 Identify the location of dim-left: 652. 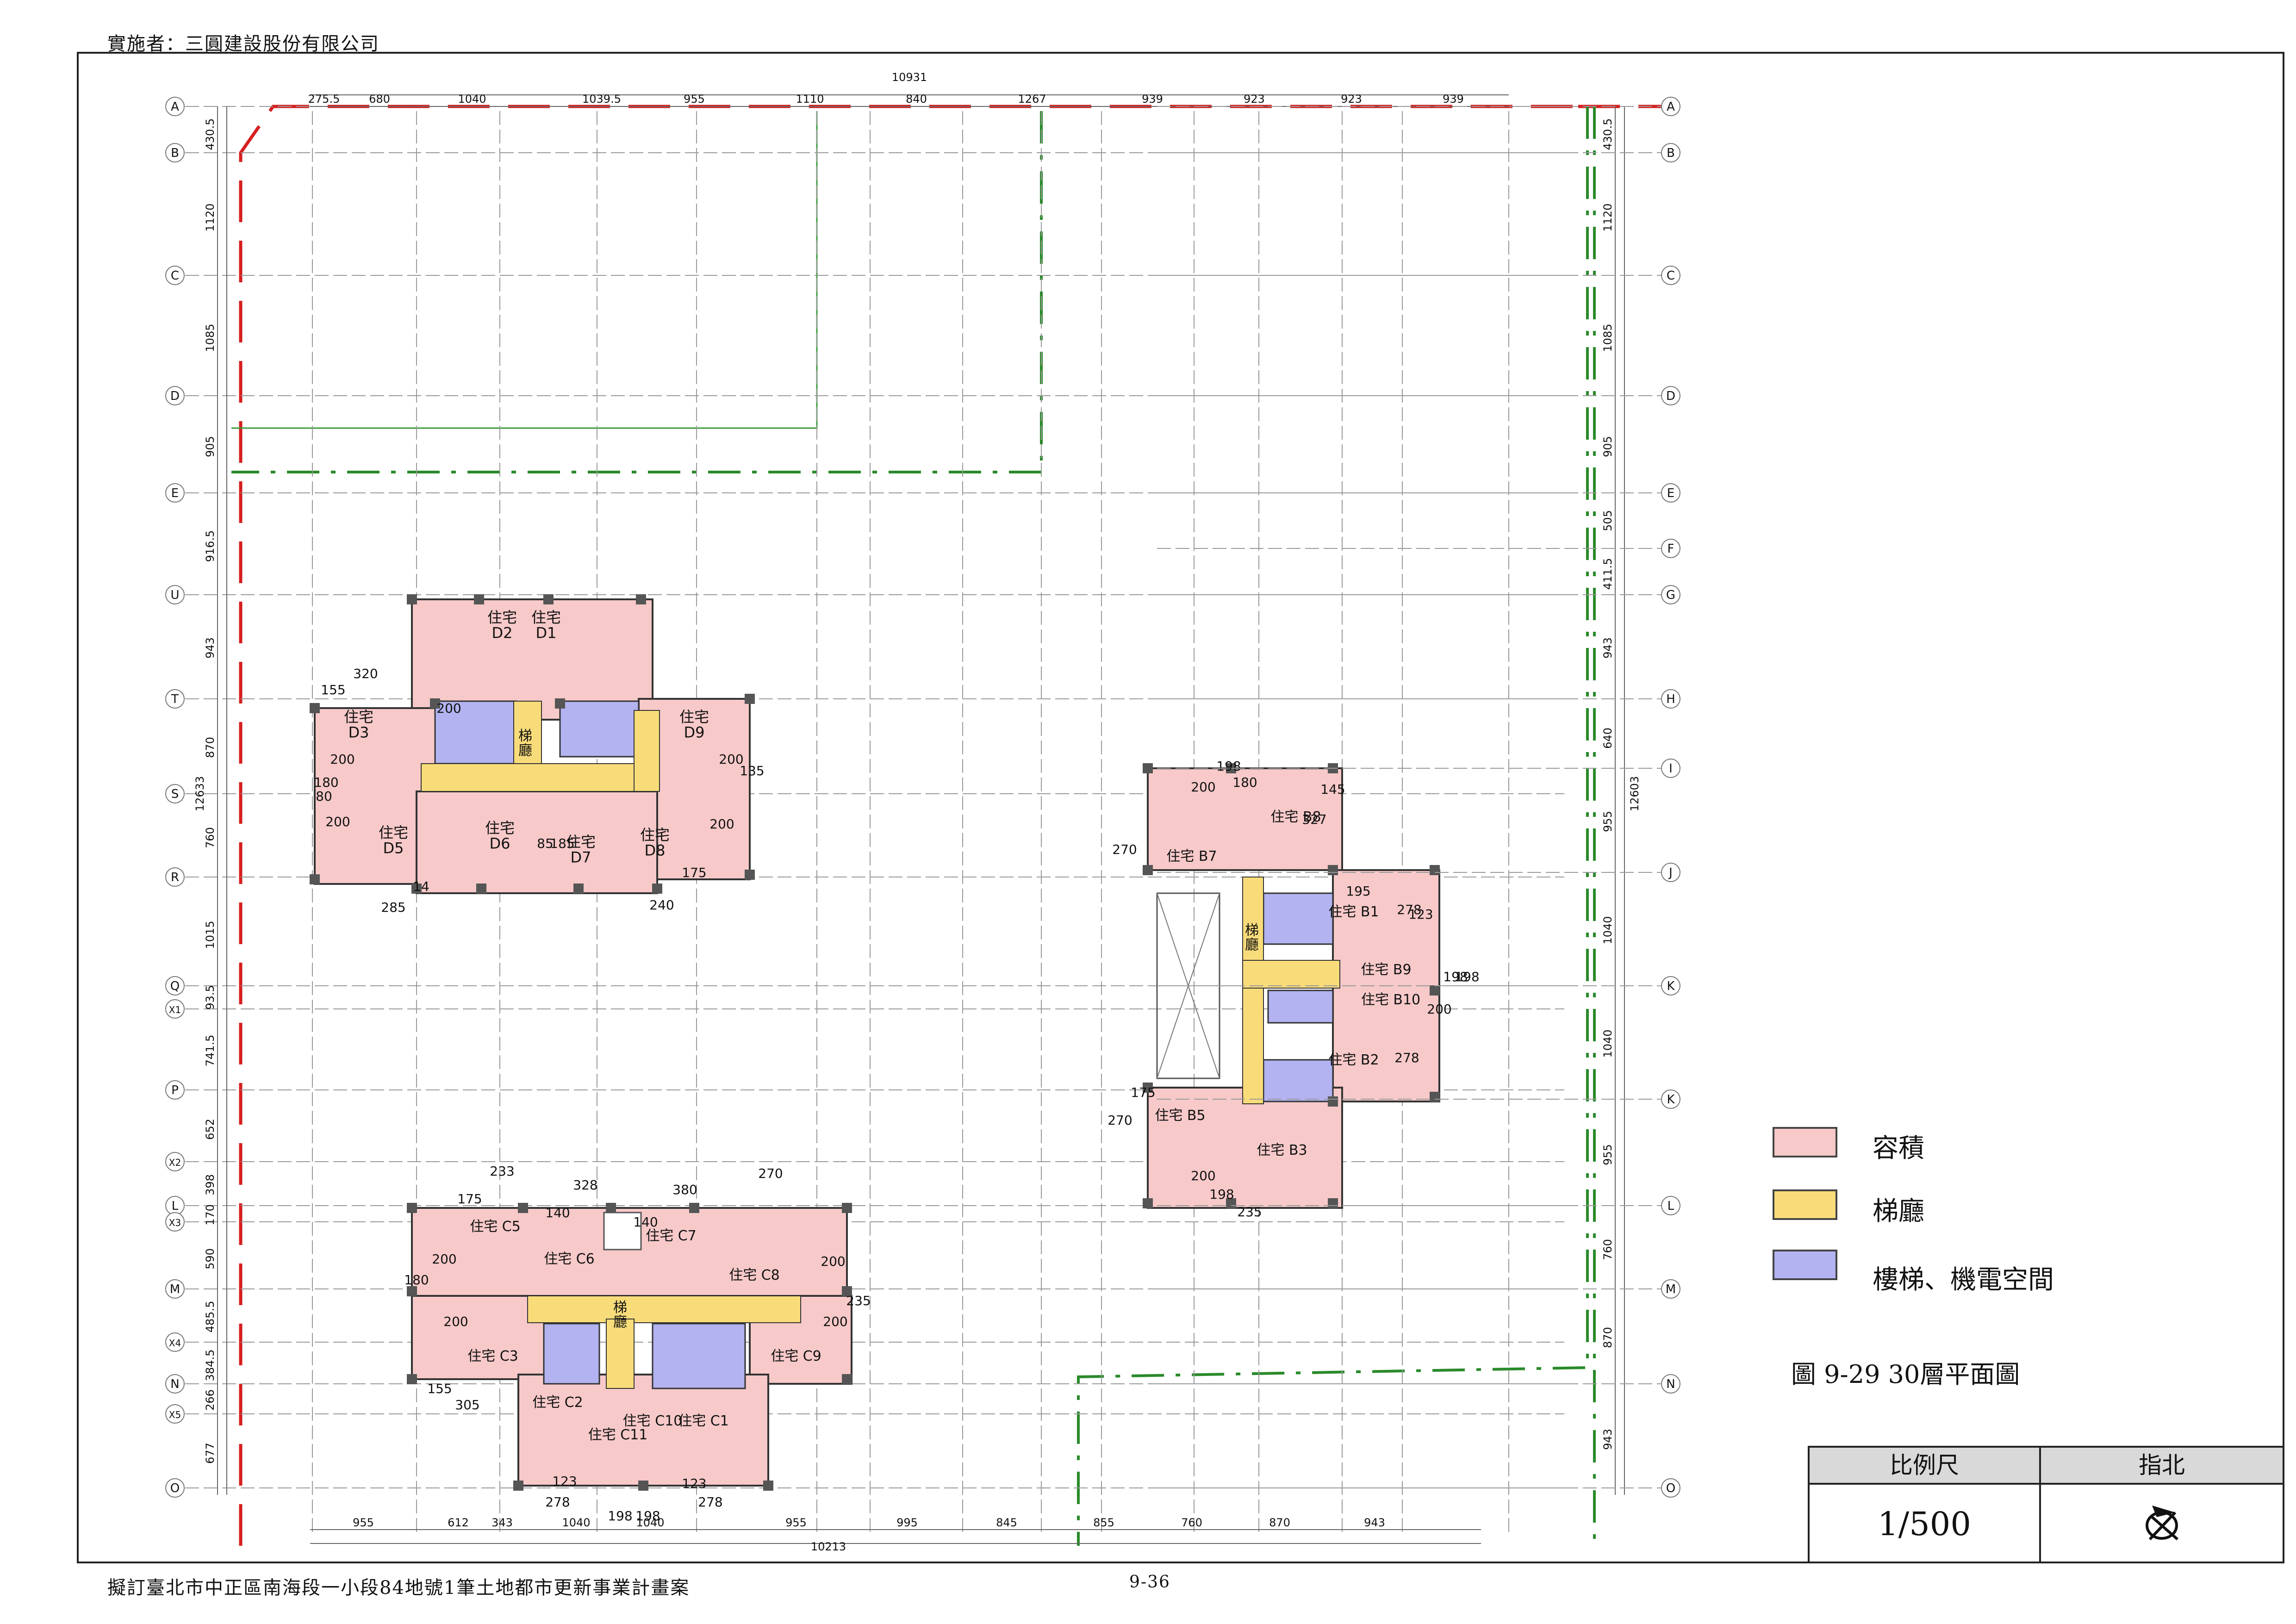
(210, 1129).